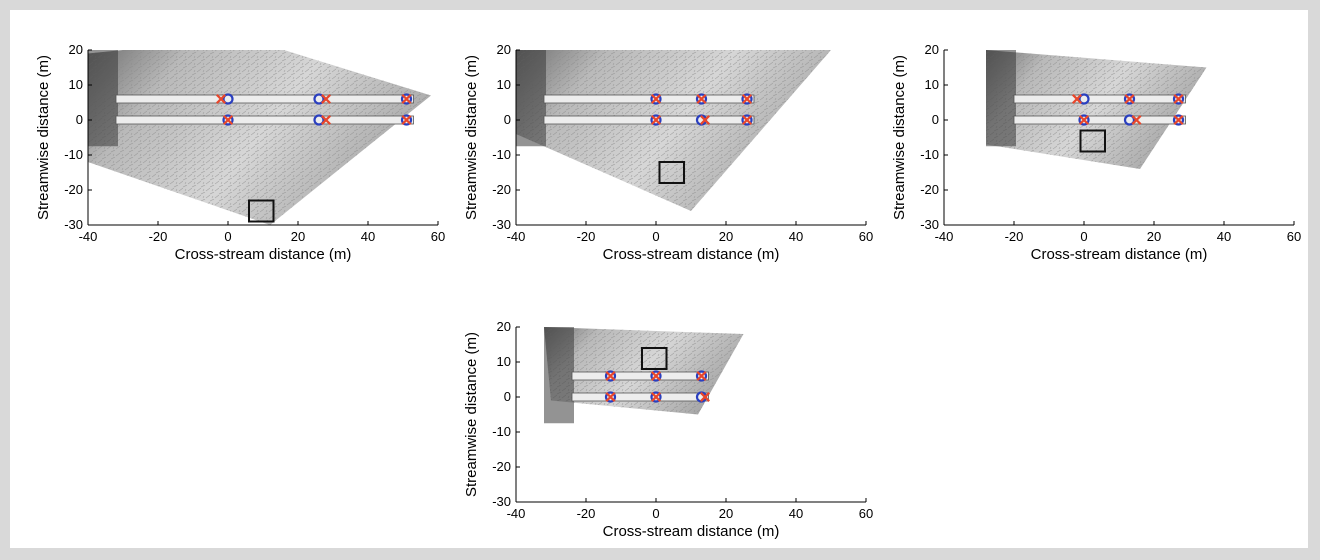 The height and width of the screenshot is (560, 1320). Describe the element at coordinates (796, 513) in the screenshot. I see `x-tick-label: 40` at that location.